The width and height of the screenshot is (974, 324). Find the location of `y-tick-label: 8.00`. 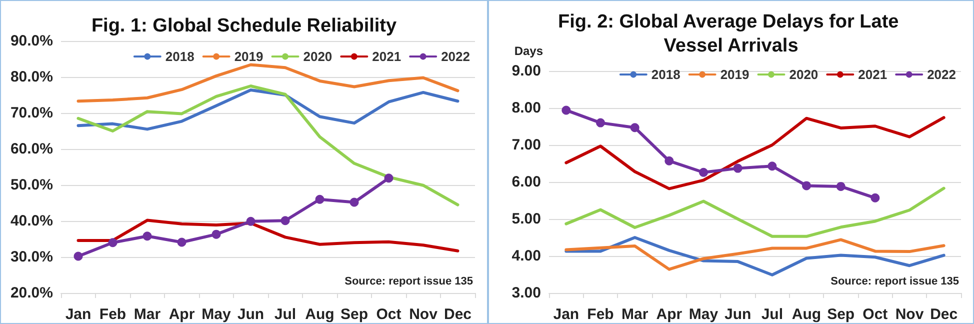

y-tick-label: 8.00 is located at coordinates (526, 108).